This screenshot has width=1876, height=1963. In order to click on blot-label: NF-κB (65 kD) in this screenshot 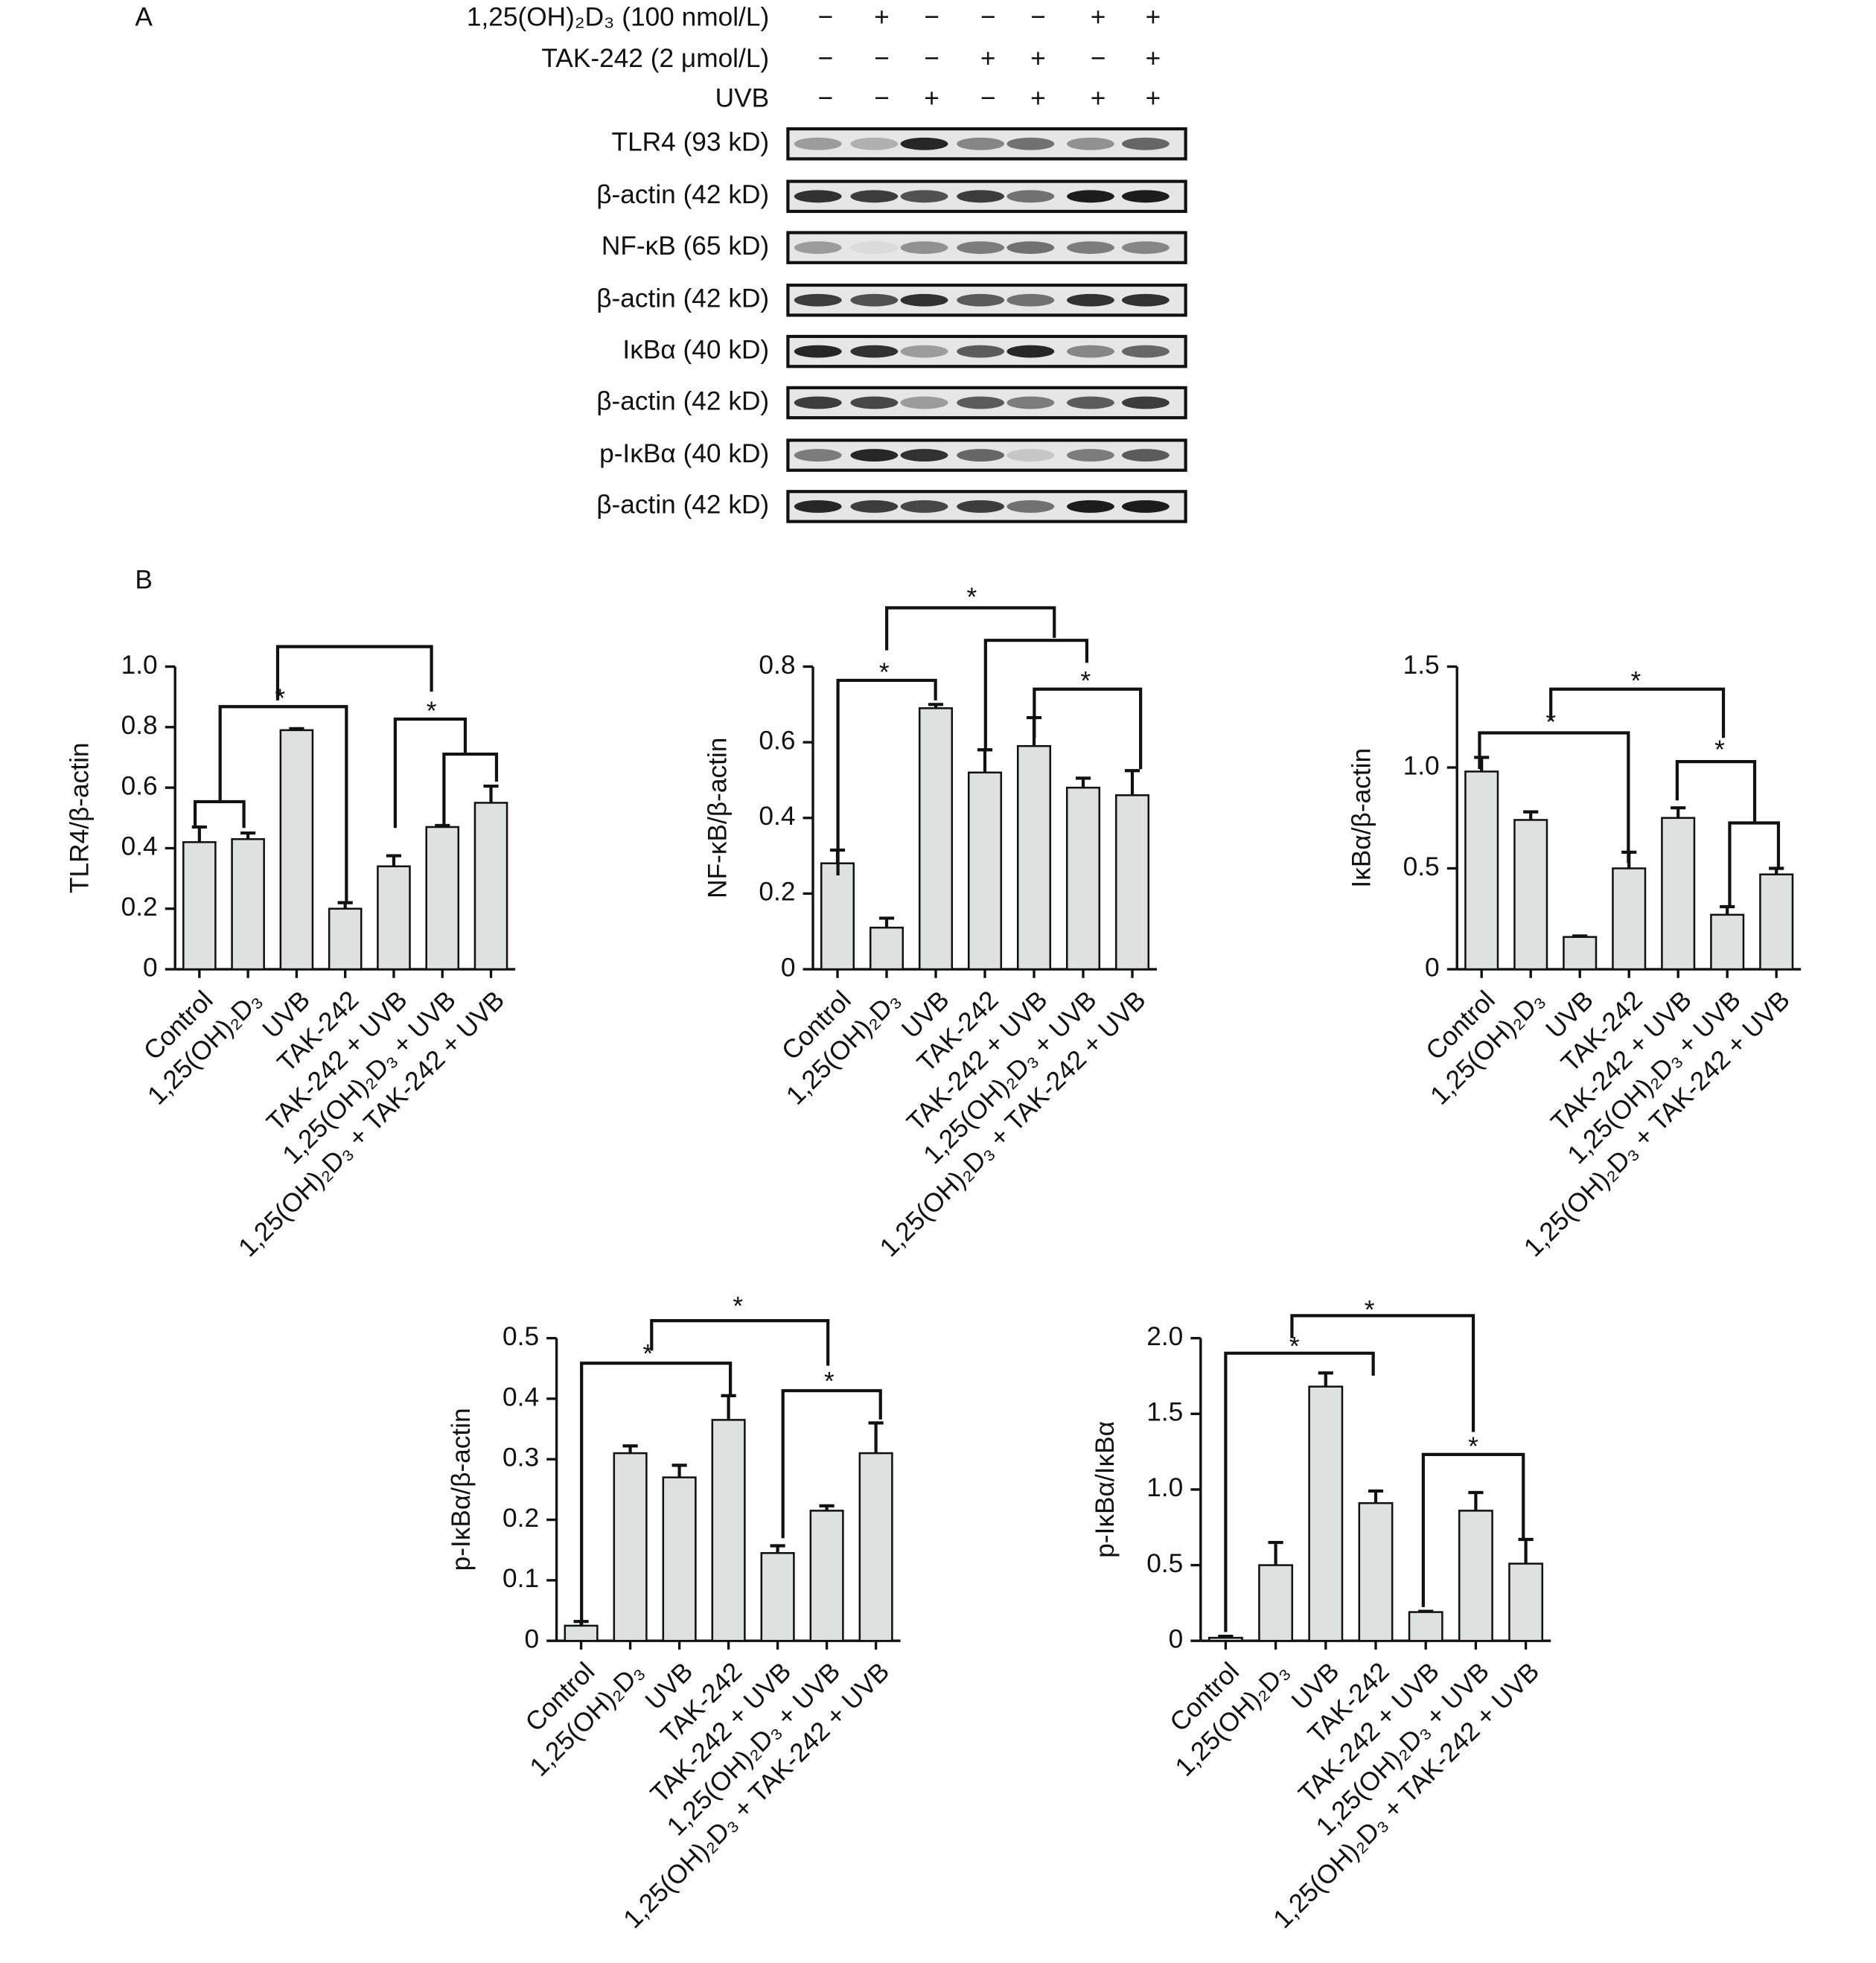, I will do `click(686, 246)`.